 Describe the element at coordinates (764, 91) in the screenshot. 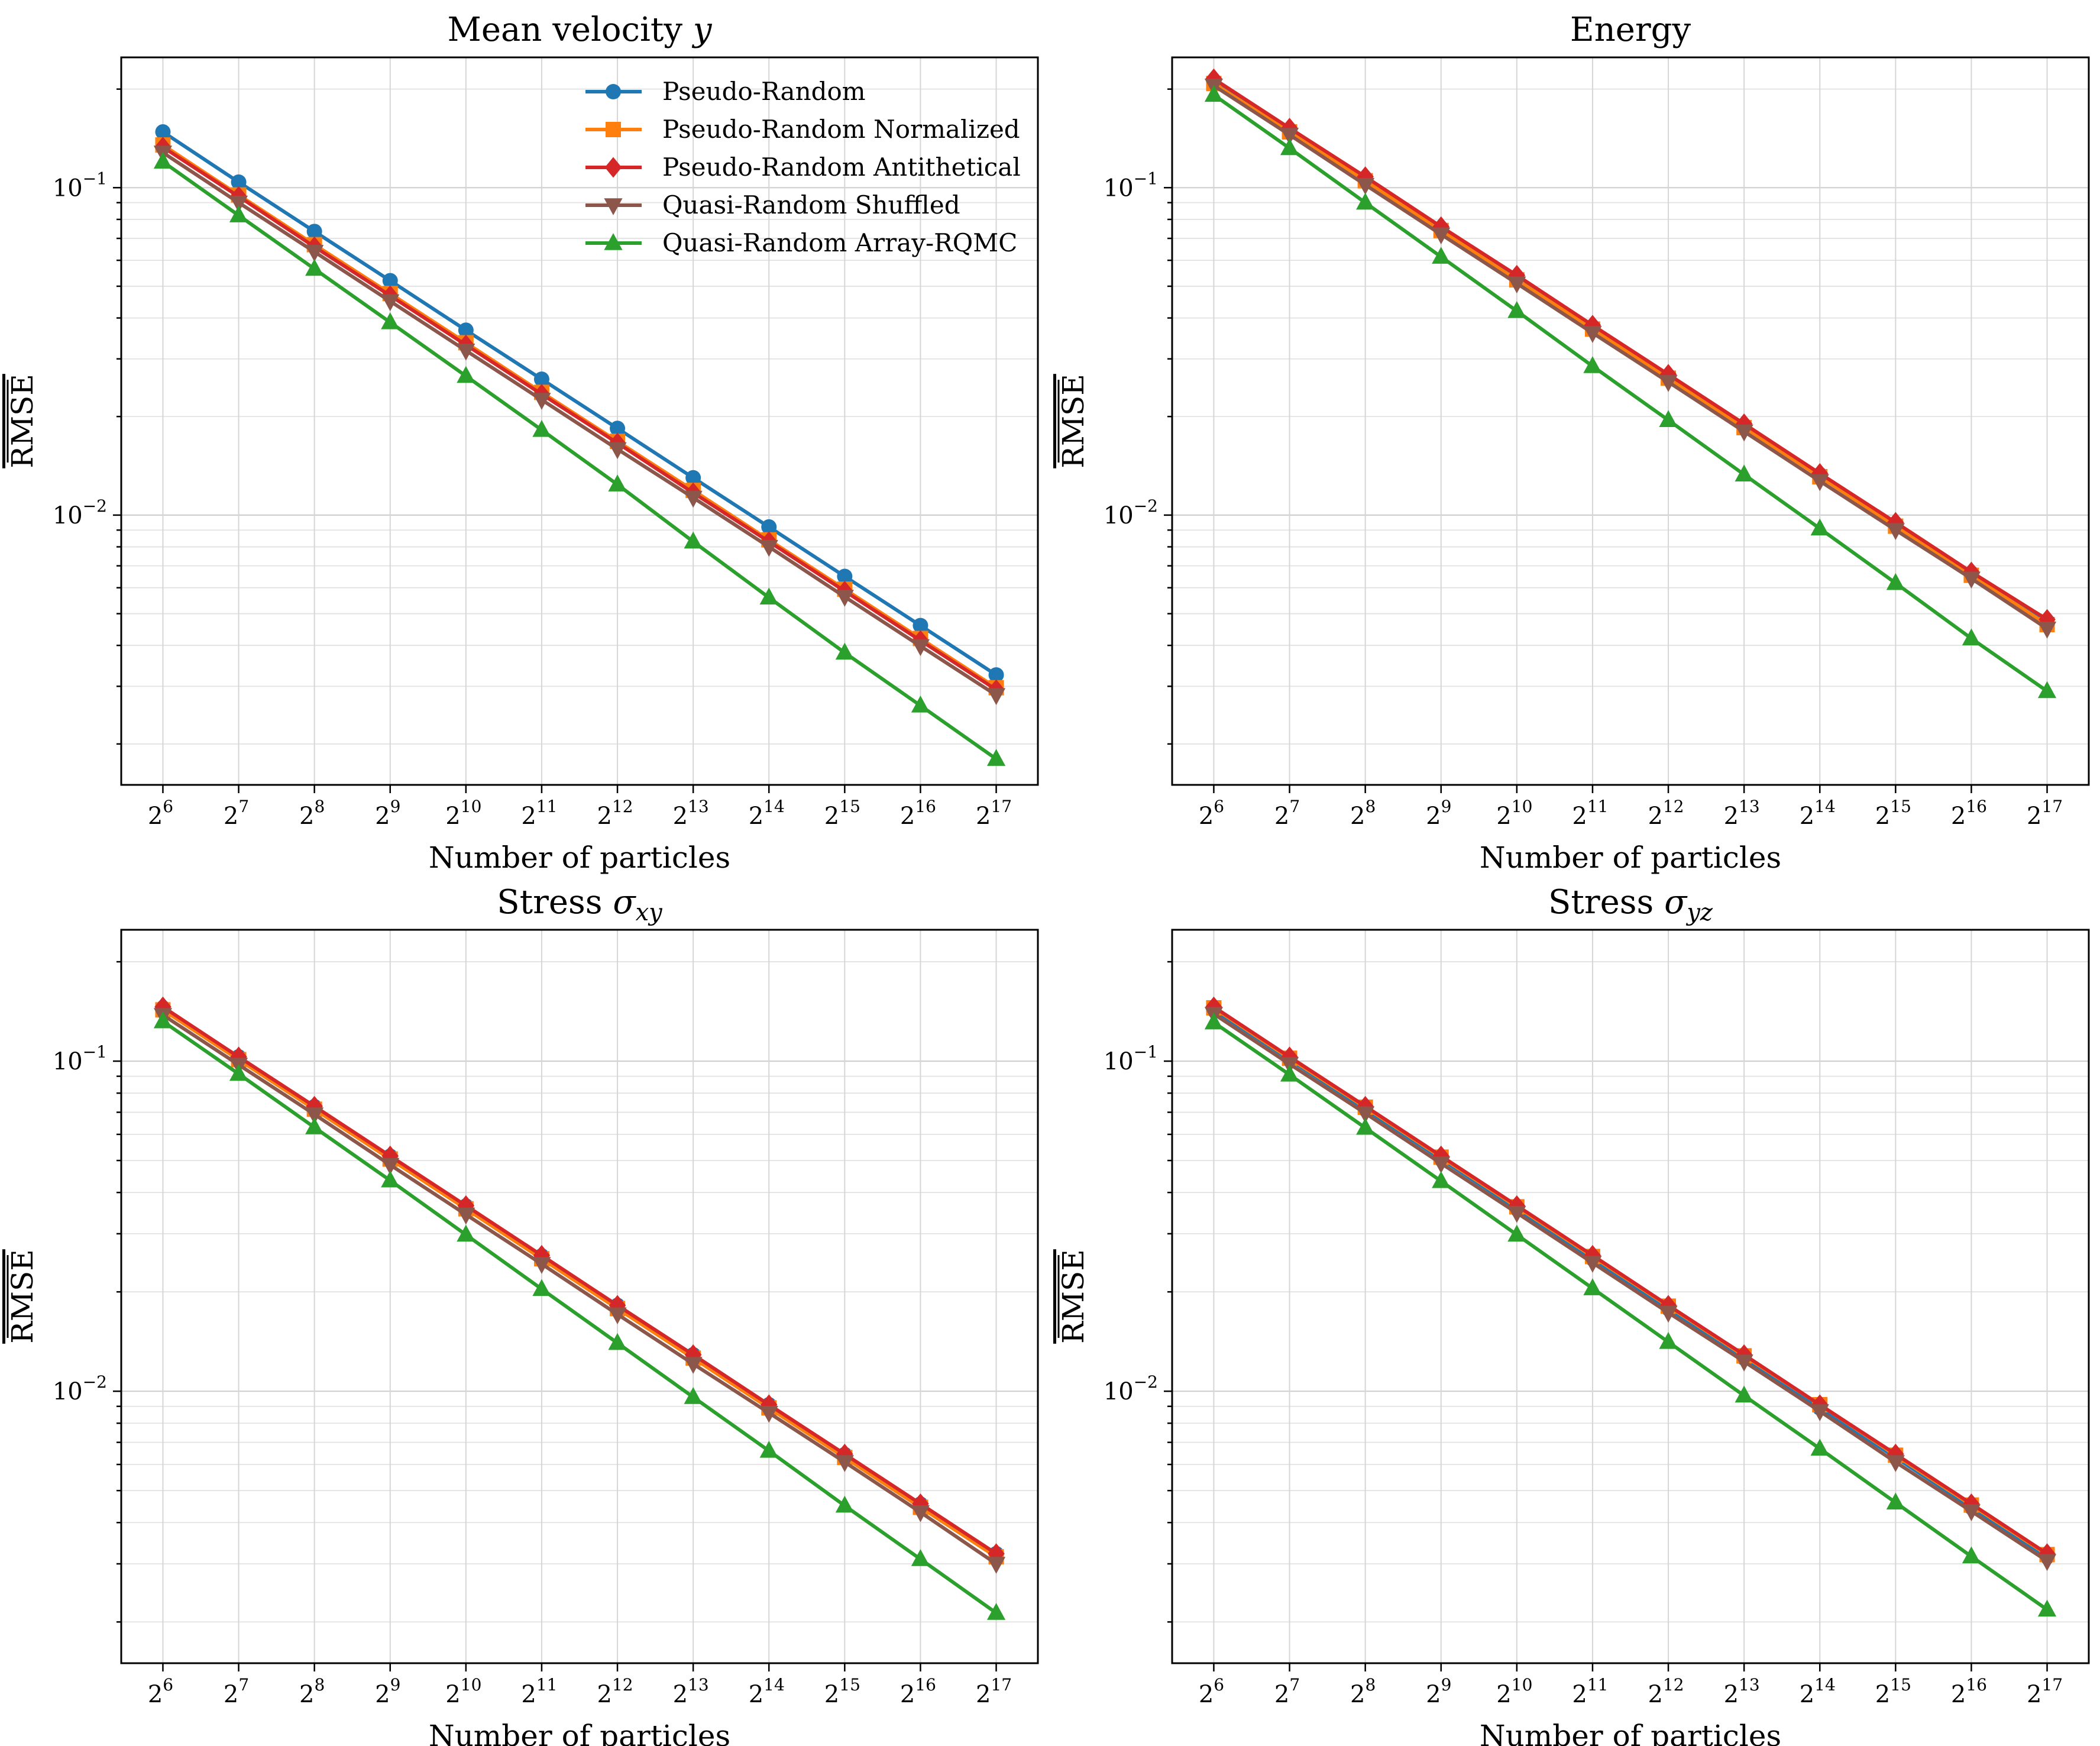

I see `legend-label: Pseudo-Random` at that location.